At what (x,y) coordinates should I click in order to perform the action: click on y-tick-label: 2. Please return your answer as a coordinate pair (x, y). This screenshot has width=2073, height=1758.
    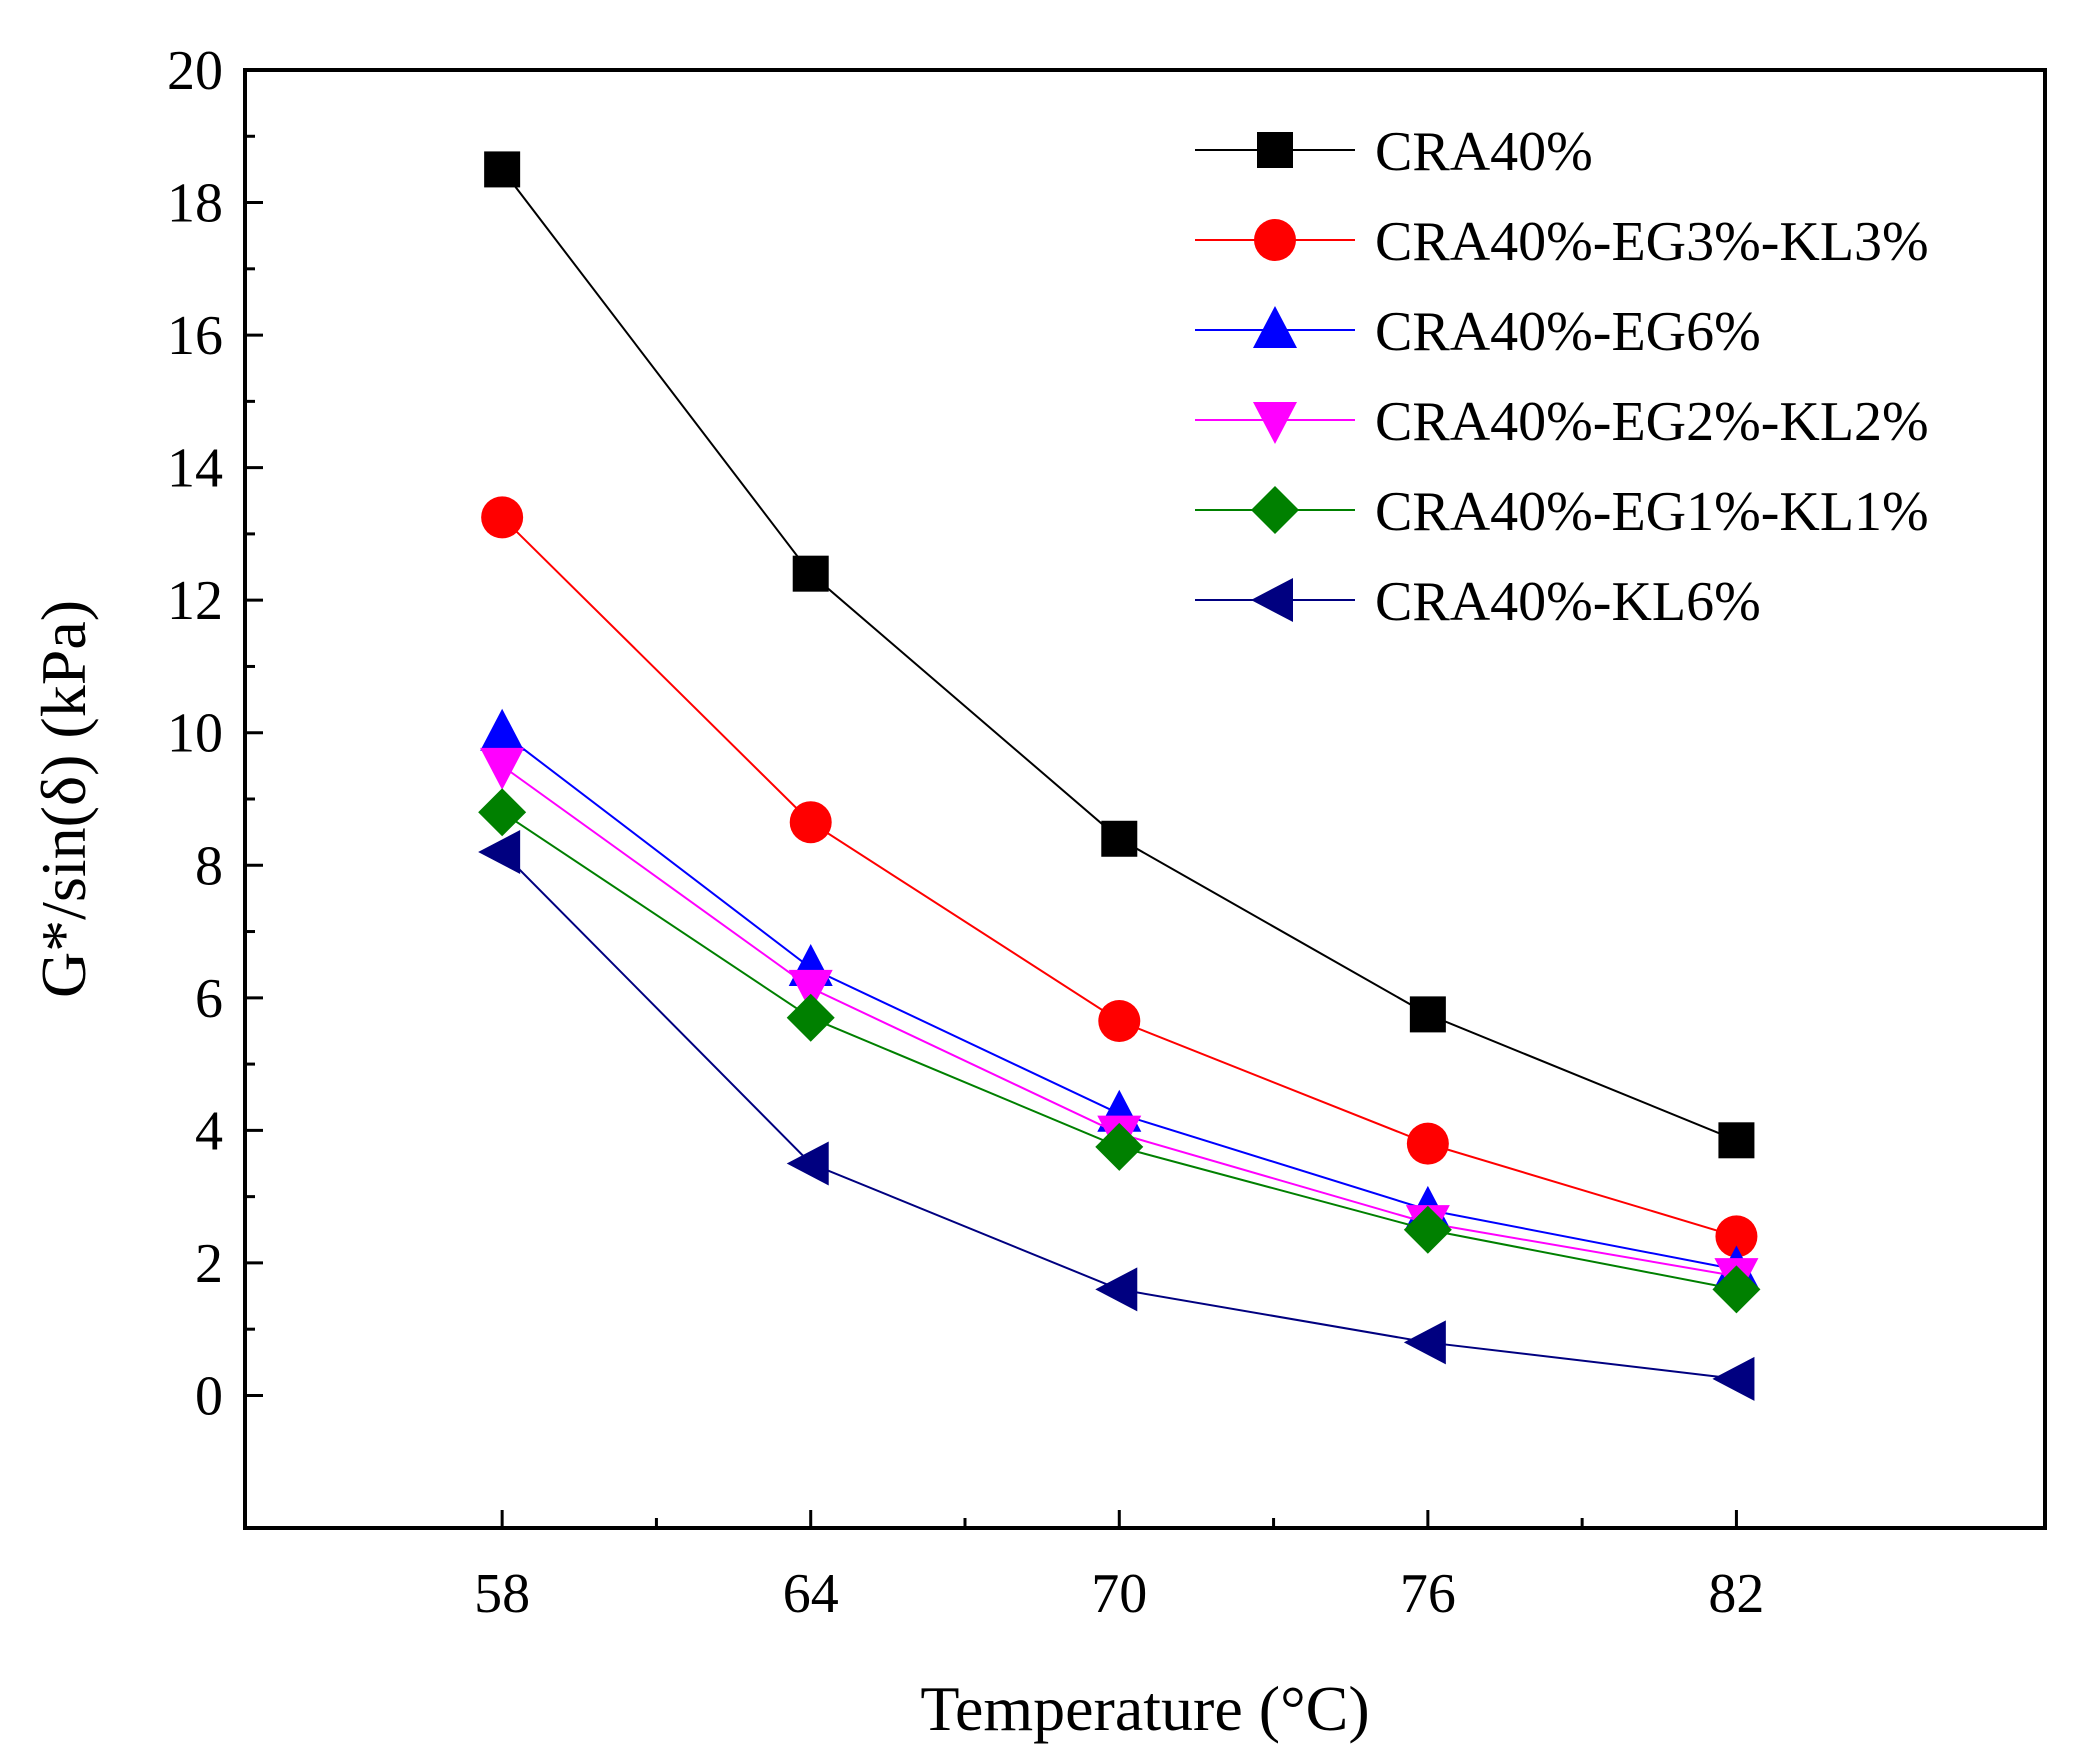
    Looking at the image, I should click on (209, 1264).